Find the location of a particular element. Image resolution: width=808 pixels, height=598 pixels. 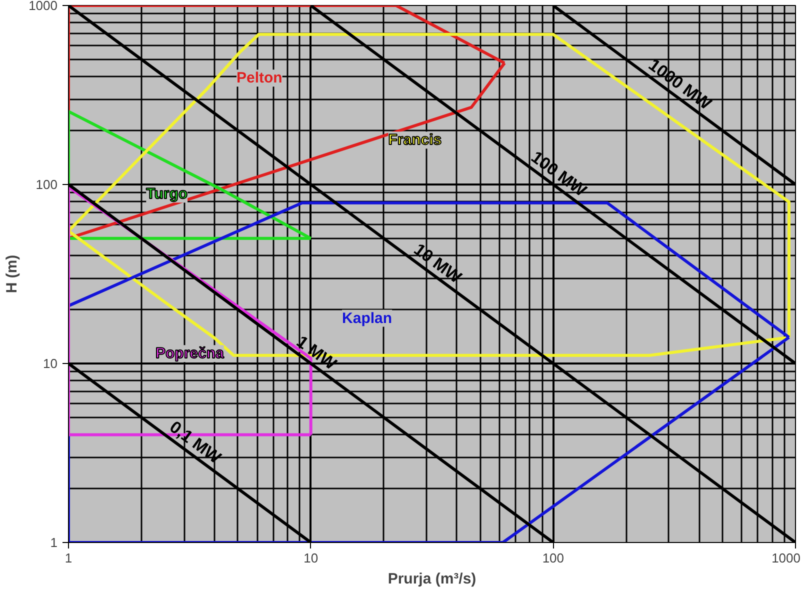

text: Francis is located at coordinates (415, 140).